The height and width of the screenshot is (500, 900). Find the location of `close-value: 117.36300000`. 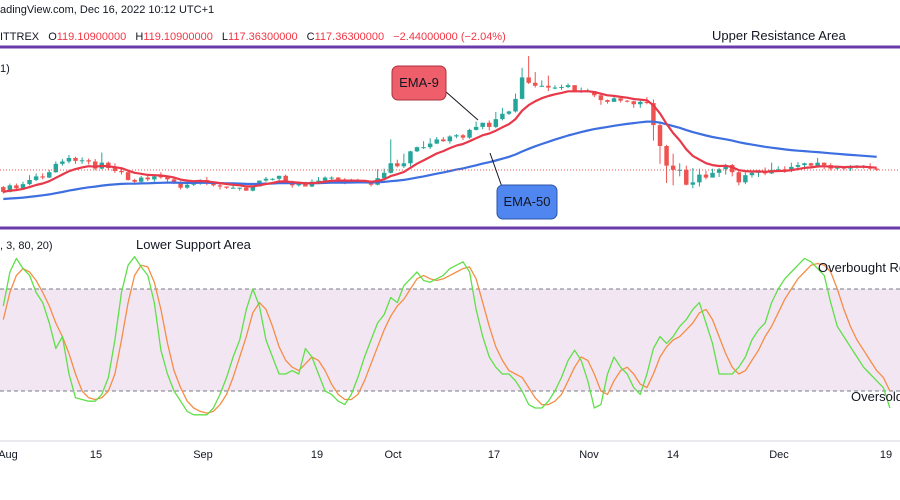

close-value: 117.36300000 is located at coordinates (349, 37).